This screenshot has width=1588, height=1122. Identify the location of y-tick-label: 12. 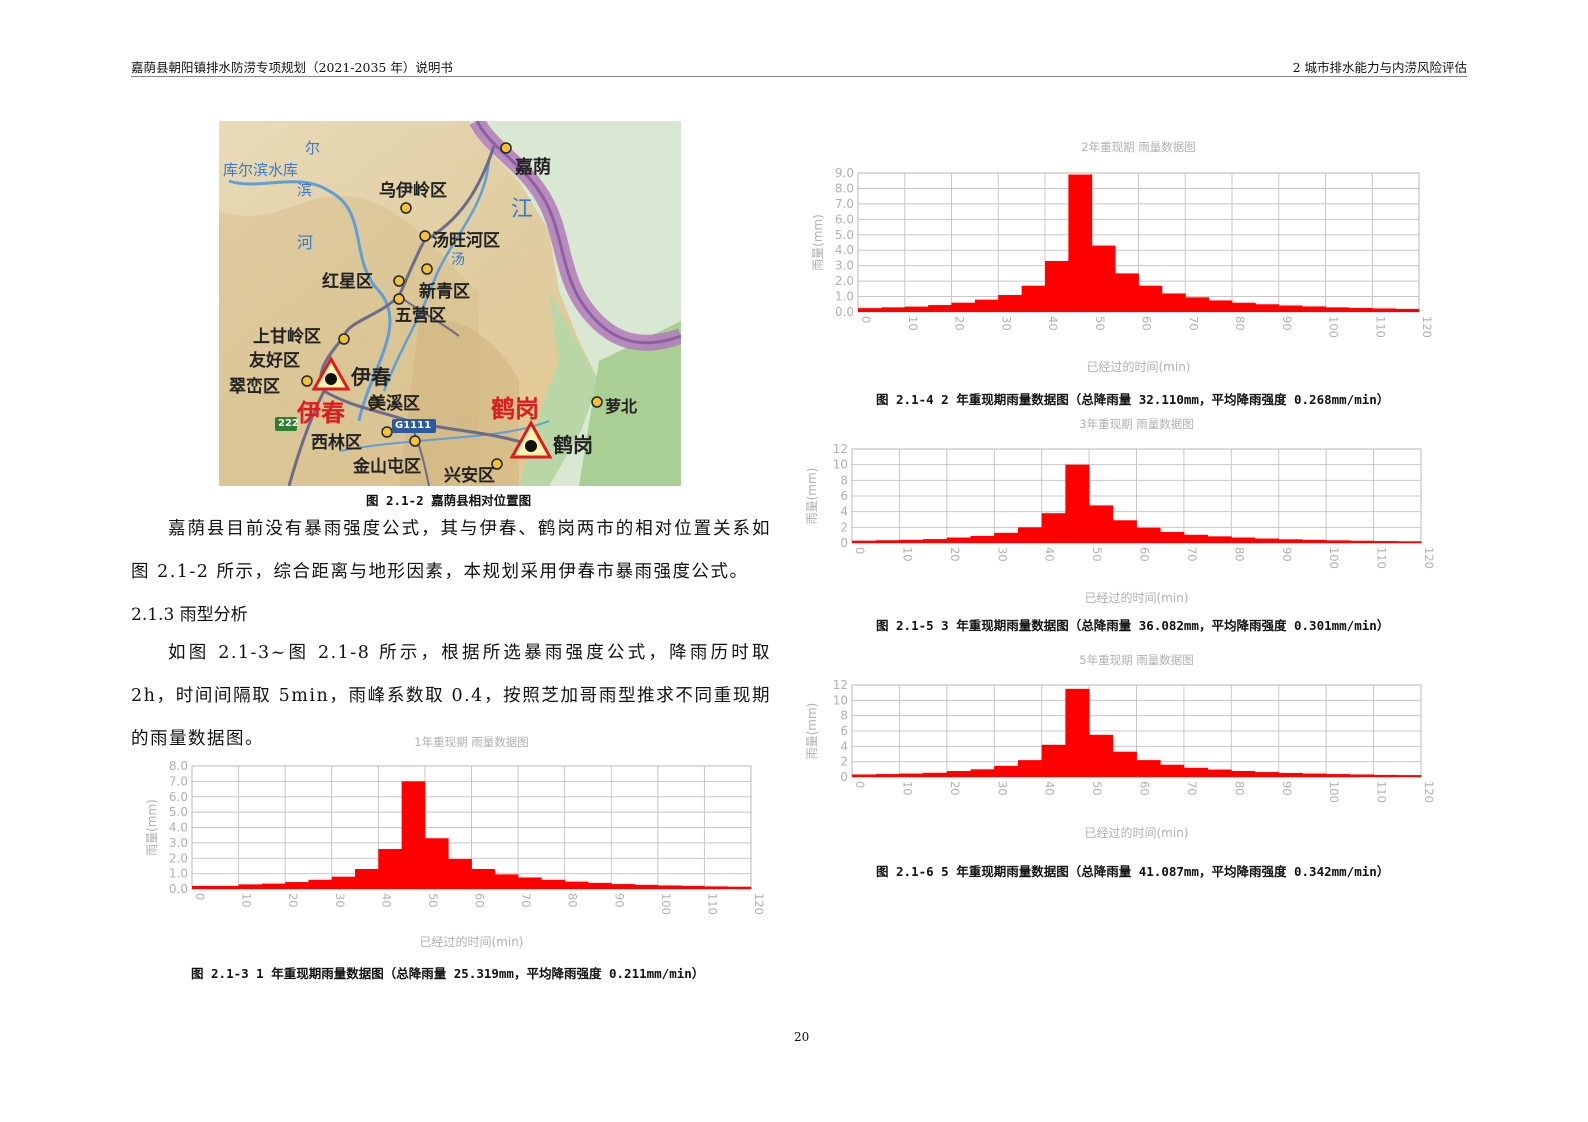
(840, 685).